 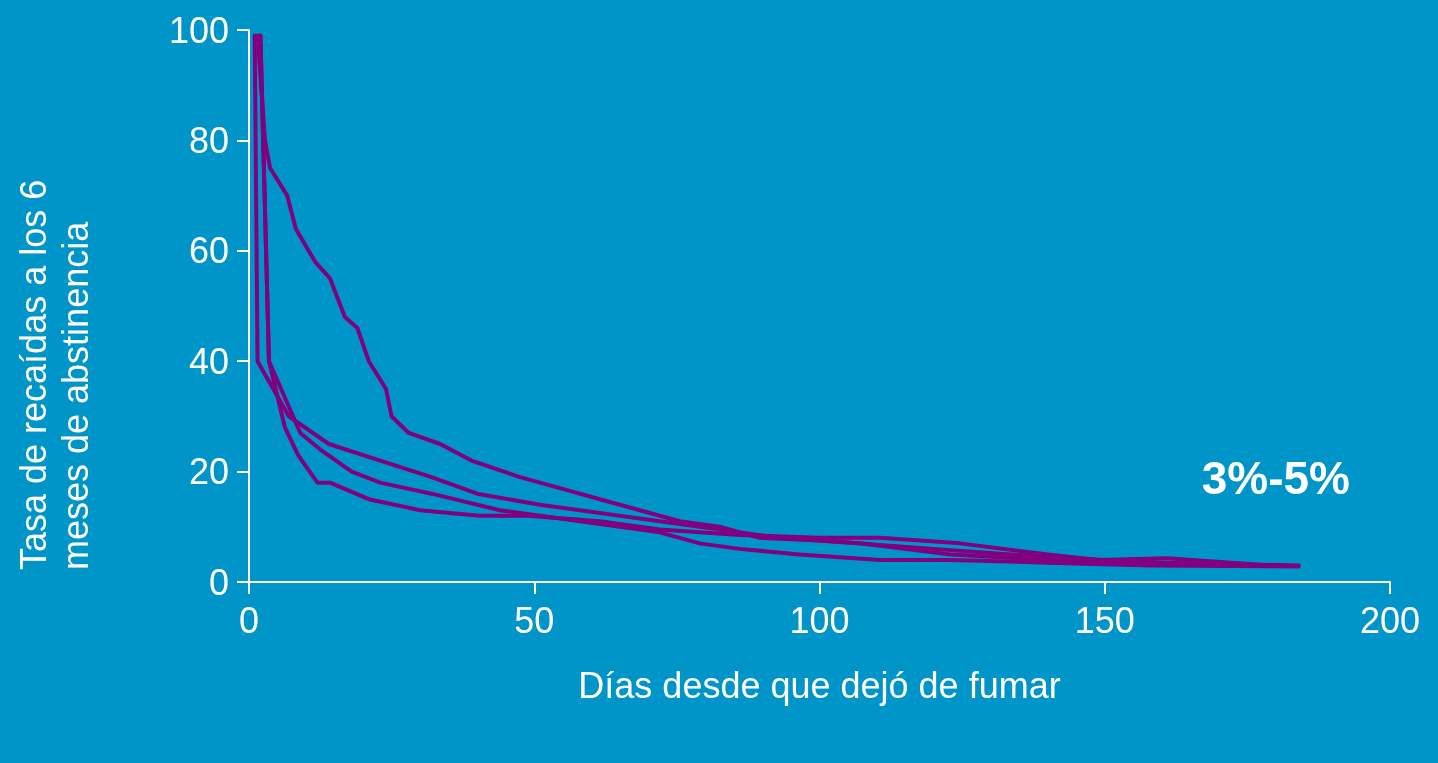 What do you see at coordinates (534, 620) in the screenshot?
I see `x-tick-label: 50` at bounding box center [534, 620].